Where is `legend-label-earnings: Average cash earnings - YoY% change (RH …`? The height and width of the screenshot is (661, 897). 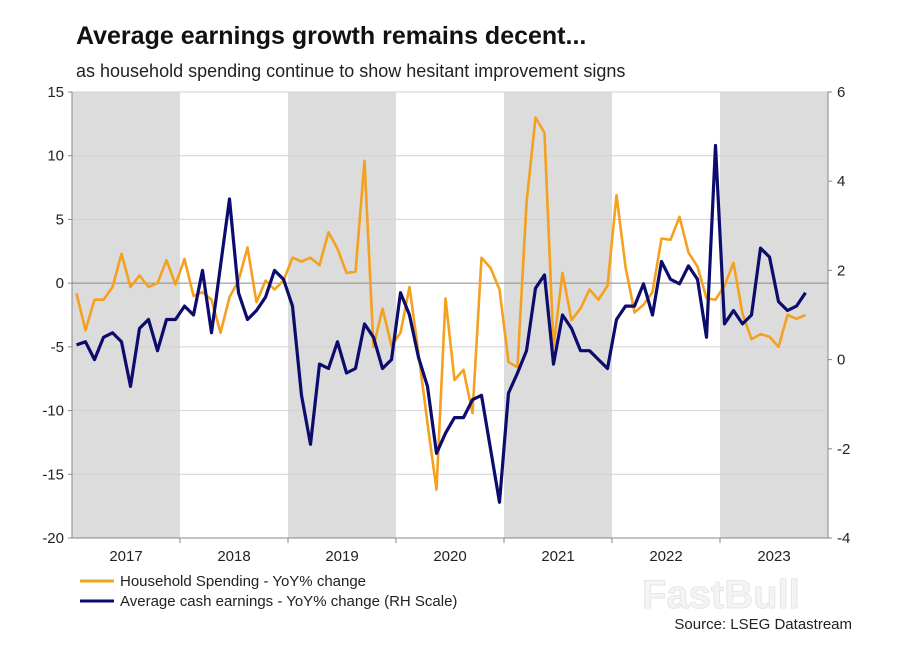 legend-label-earnings: Average cash earnings - YoY% change (RH … is located at coordinates (288, 601).